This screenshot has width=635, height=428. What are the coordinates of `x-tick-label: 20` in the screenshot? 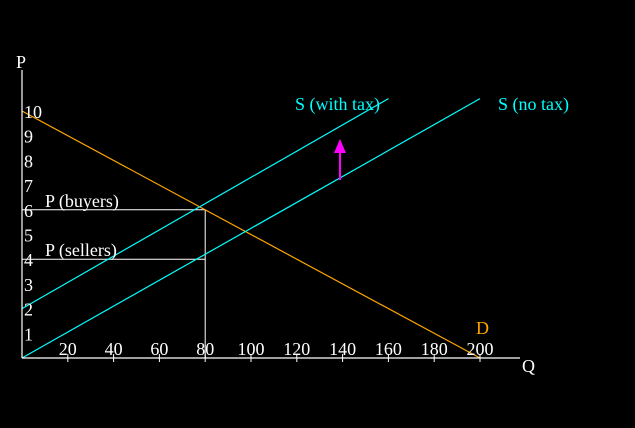 It's located at (68, 349).